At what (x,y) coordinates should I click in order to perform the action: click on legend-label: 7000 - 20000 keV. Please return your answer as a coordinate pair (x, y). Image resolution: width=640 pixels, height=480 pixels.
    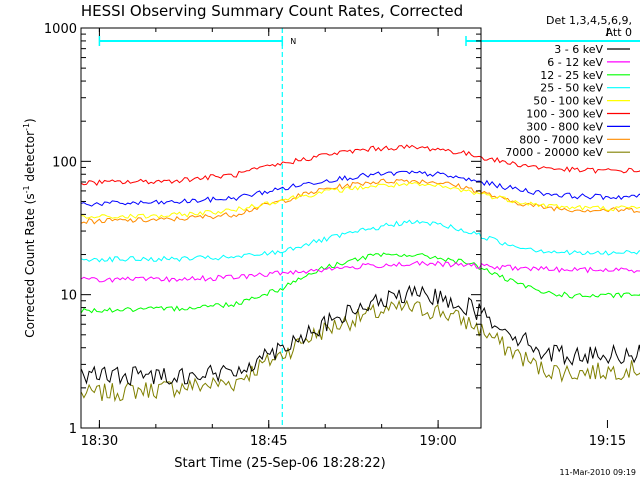
    Looking at the image, I should click on (554, 152).